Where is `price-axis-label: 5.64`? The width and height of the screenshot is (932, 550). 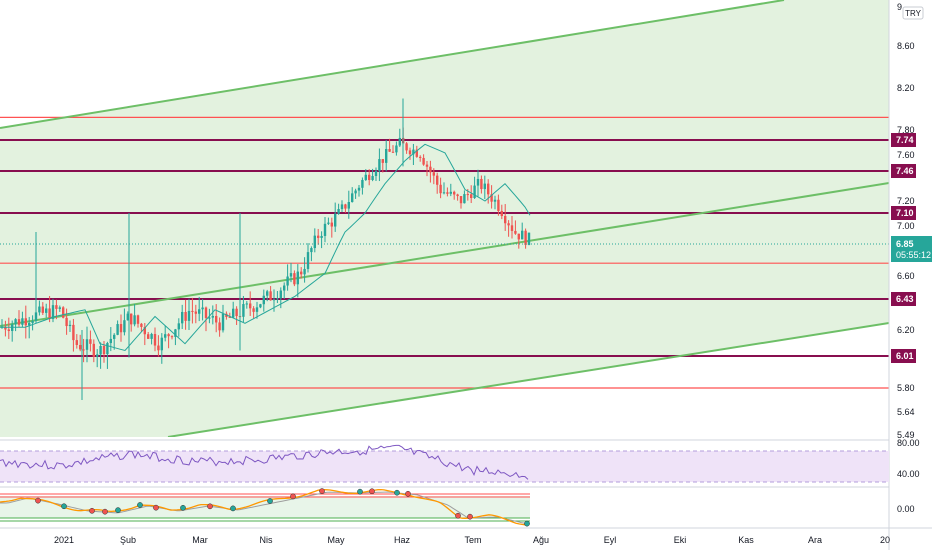
price-axis-label: 5.64 is located at coordinates (906, 412).